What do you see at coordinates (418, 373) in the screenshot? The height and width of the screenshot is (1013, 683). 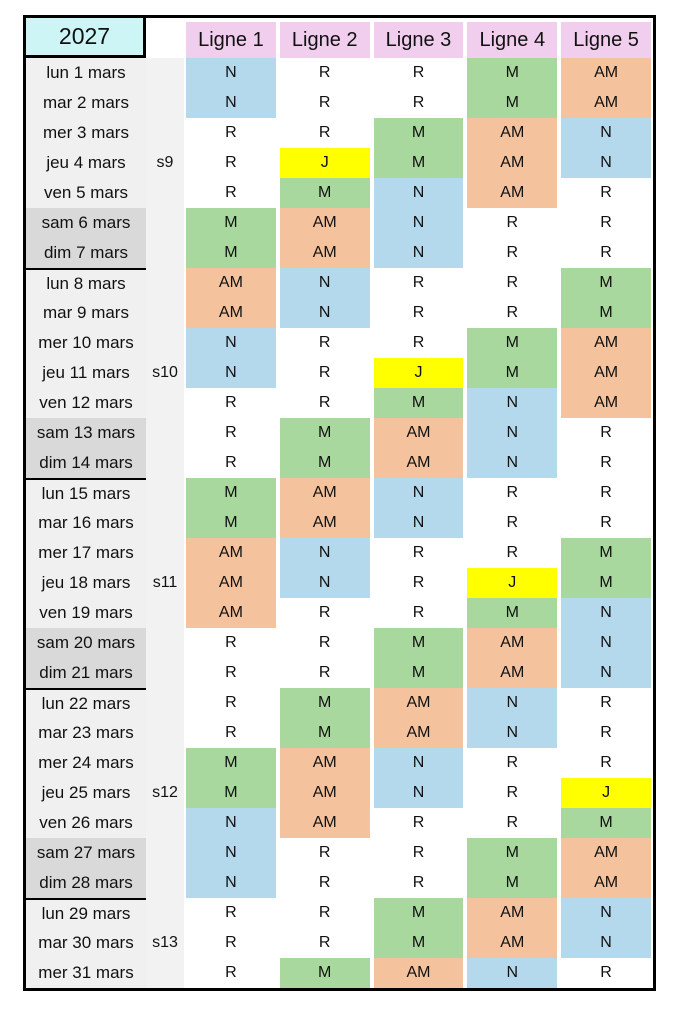 I see `shift-cell-ligne-3: J` at bounding box center [418, 373].